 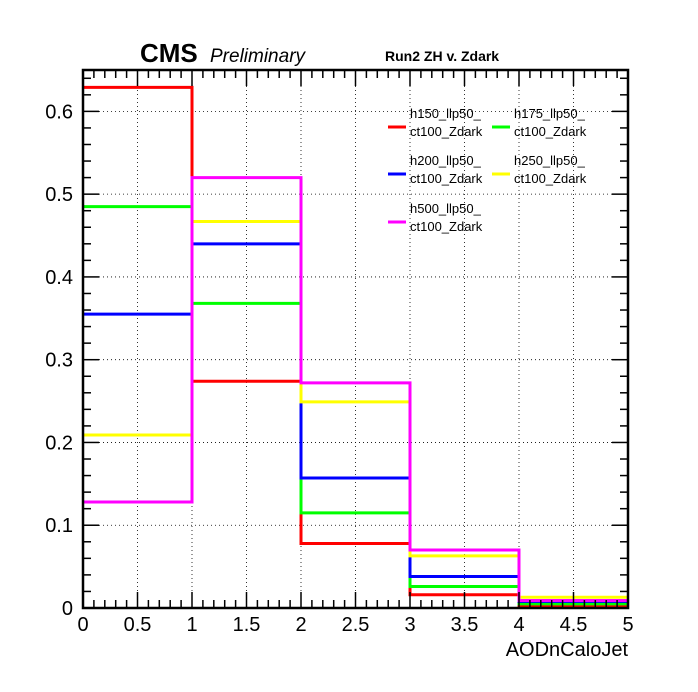 I want to click on x-tick-label: 5, so click(x=627, y=625).